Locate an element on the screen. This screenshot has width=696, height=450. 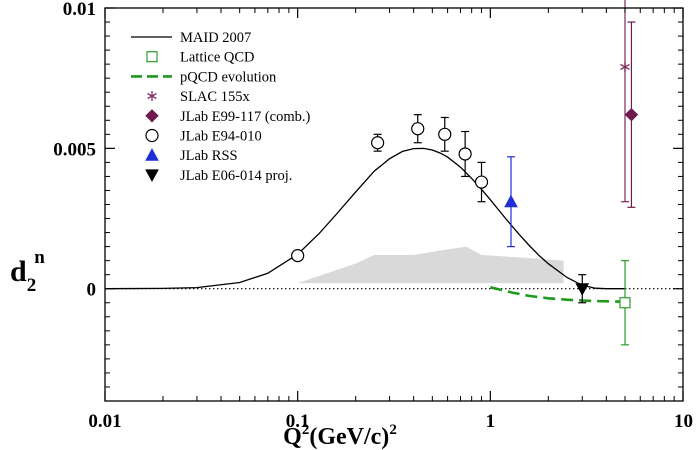
x-axis-title-sup1: 2 is located at coordinates (306, 430).